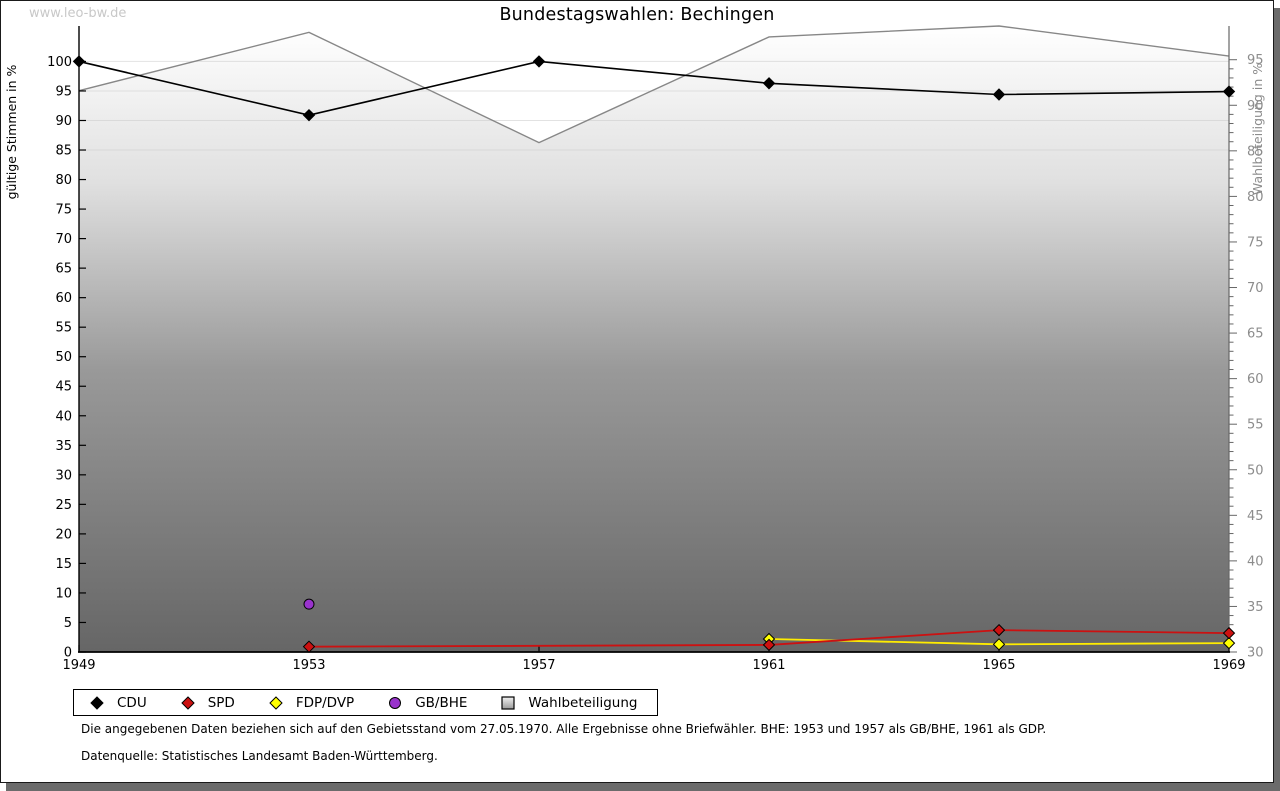 This screenshot has height=791, width=1280. Describe the element at coordinates (998, 665) in the screenshot. I see `svg-text: 1965` at that location.